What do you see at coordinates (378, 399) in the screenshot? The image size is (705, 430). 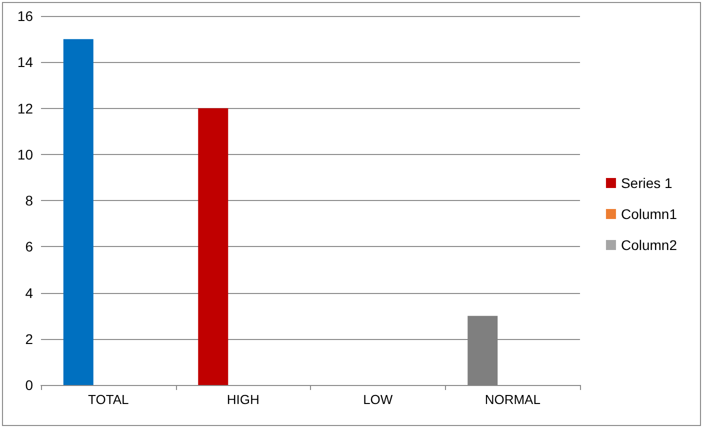 I see `x-tick-label: LOW` at bounding box center [378, 399].